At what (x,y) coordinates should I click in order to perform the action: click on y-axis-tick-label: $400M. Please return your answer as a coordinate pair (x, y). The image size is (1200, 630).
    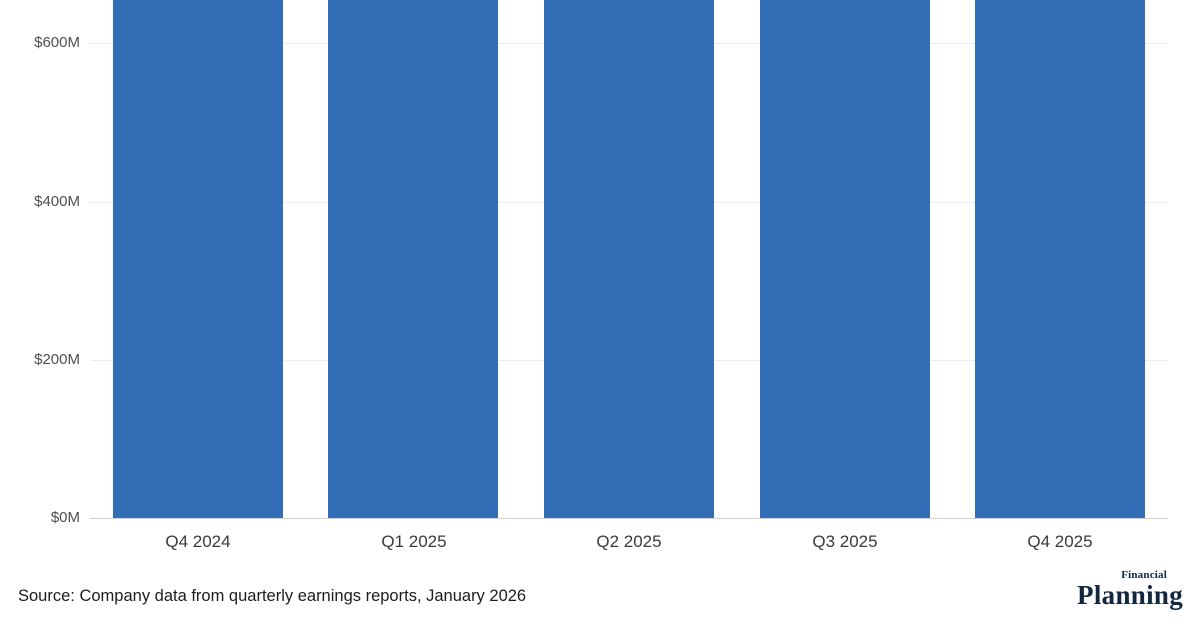
    Looking at the image, I should click on (57, 201).